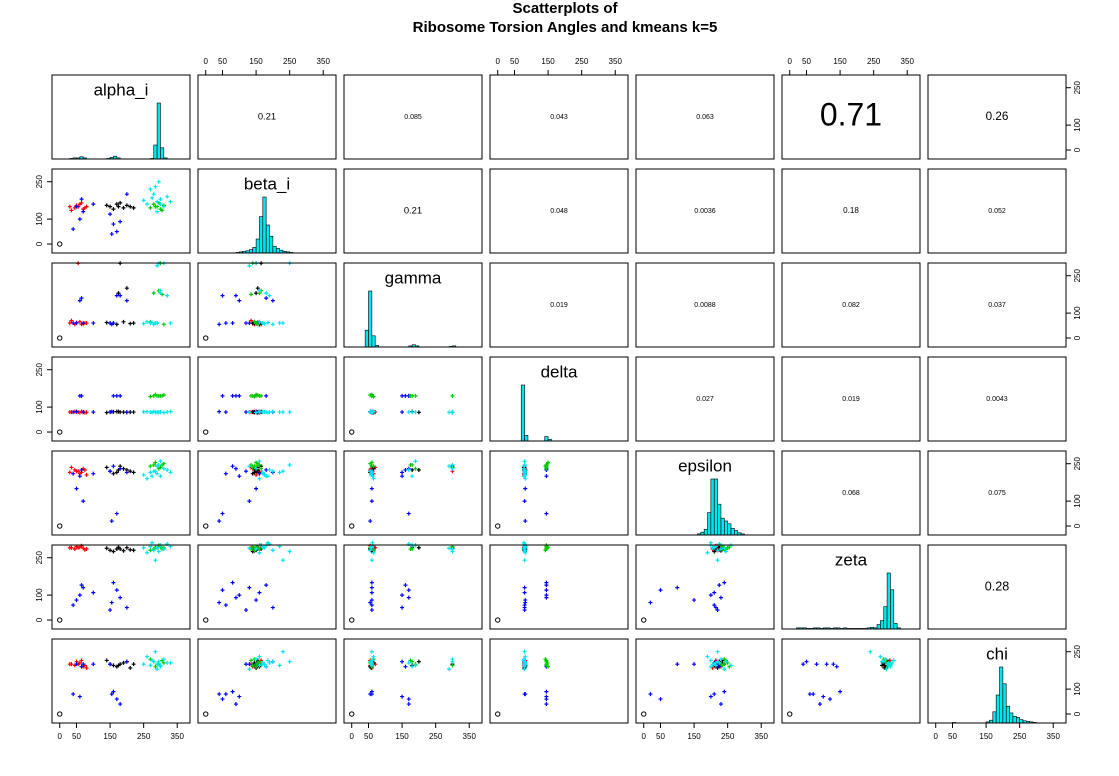 This screenshot has height=776, width=1119. I want to click on x-tick-label: 250, so click(144, 736).